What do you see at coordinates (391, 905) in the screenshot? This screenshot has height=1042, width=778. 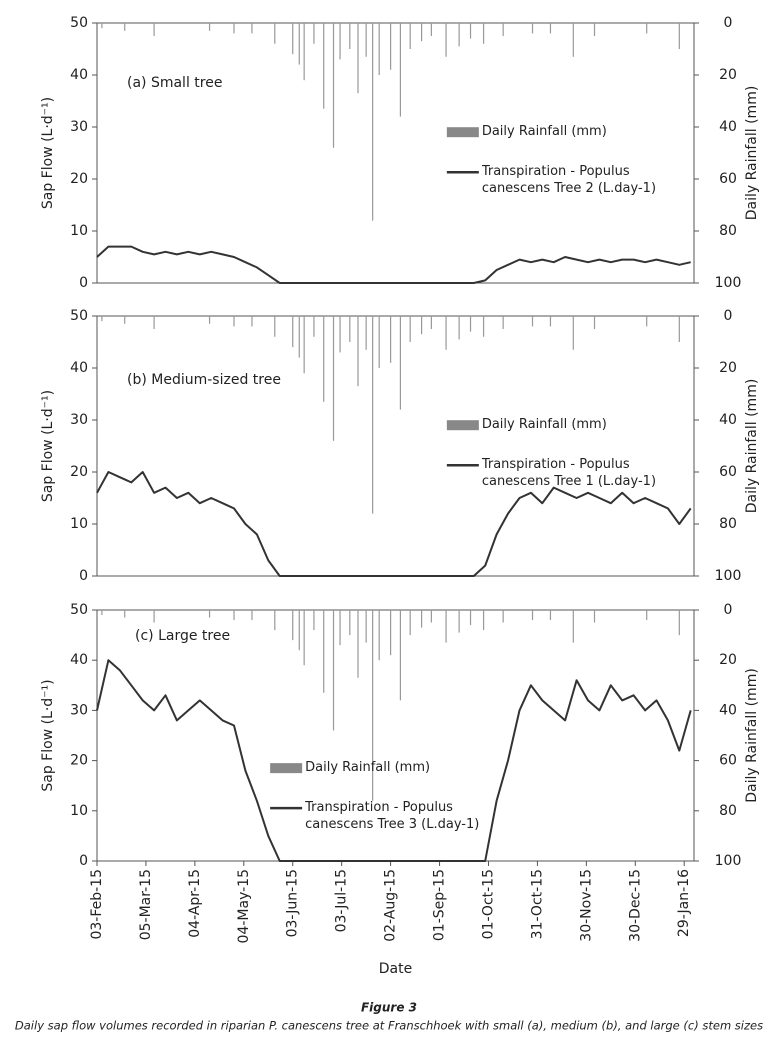 I see `x-tick-label: 02-Aug-15` at bounding box center [391, 905].